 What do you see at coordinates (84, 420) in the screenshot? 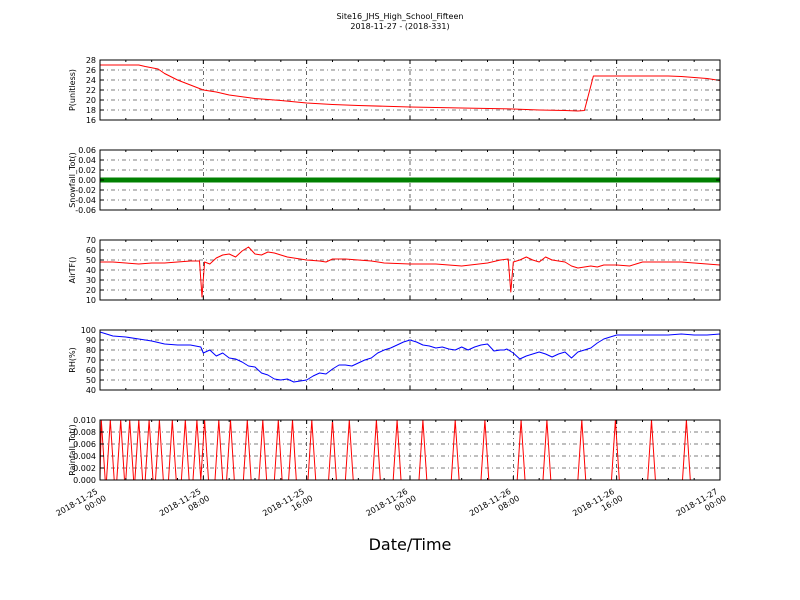
I see `y-tick-label: 0.010` at bounding box center [84, 420].